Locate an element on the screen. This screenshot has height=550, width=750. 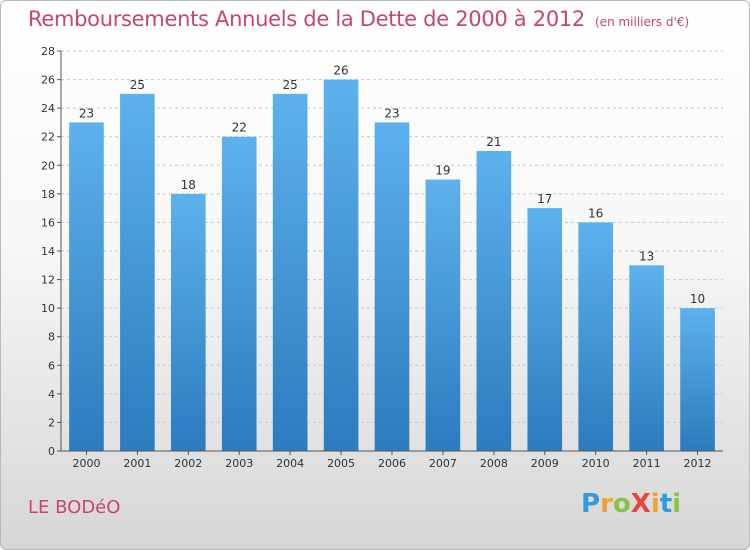
logo-letter: r is located at coordinates (606, 504).